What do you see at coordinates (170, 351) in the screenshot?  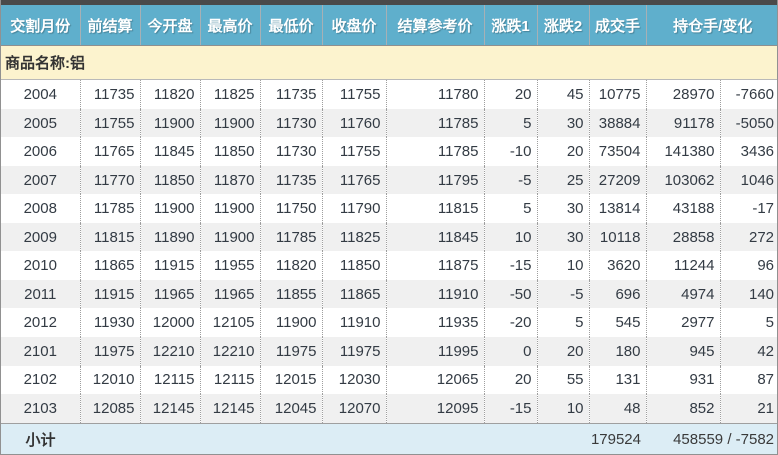 I see `cell-open: 12210` at bounding box center [170, 351].